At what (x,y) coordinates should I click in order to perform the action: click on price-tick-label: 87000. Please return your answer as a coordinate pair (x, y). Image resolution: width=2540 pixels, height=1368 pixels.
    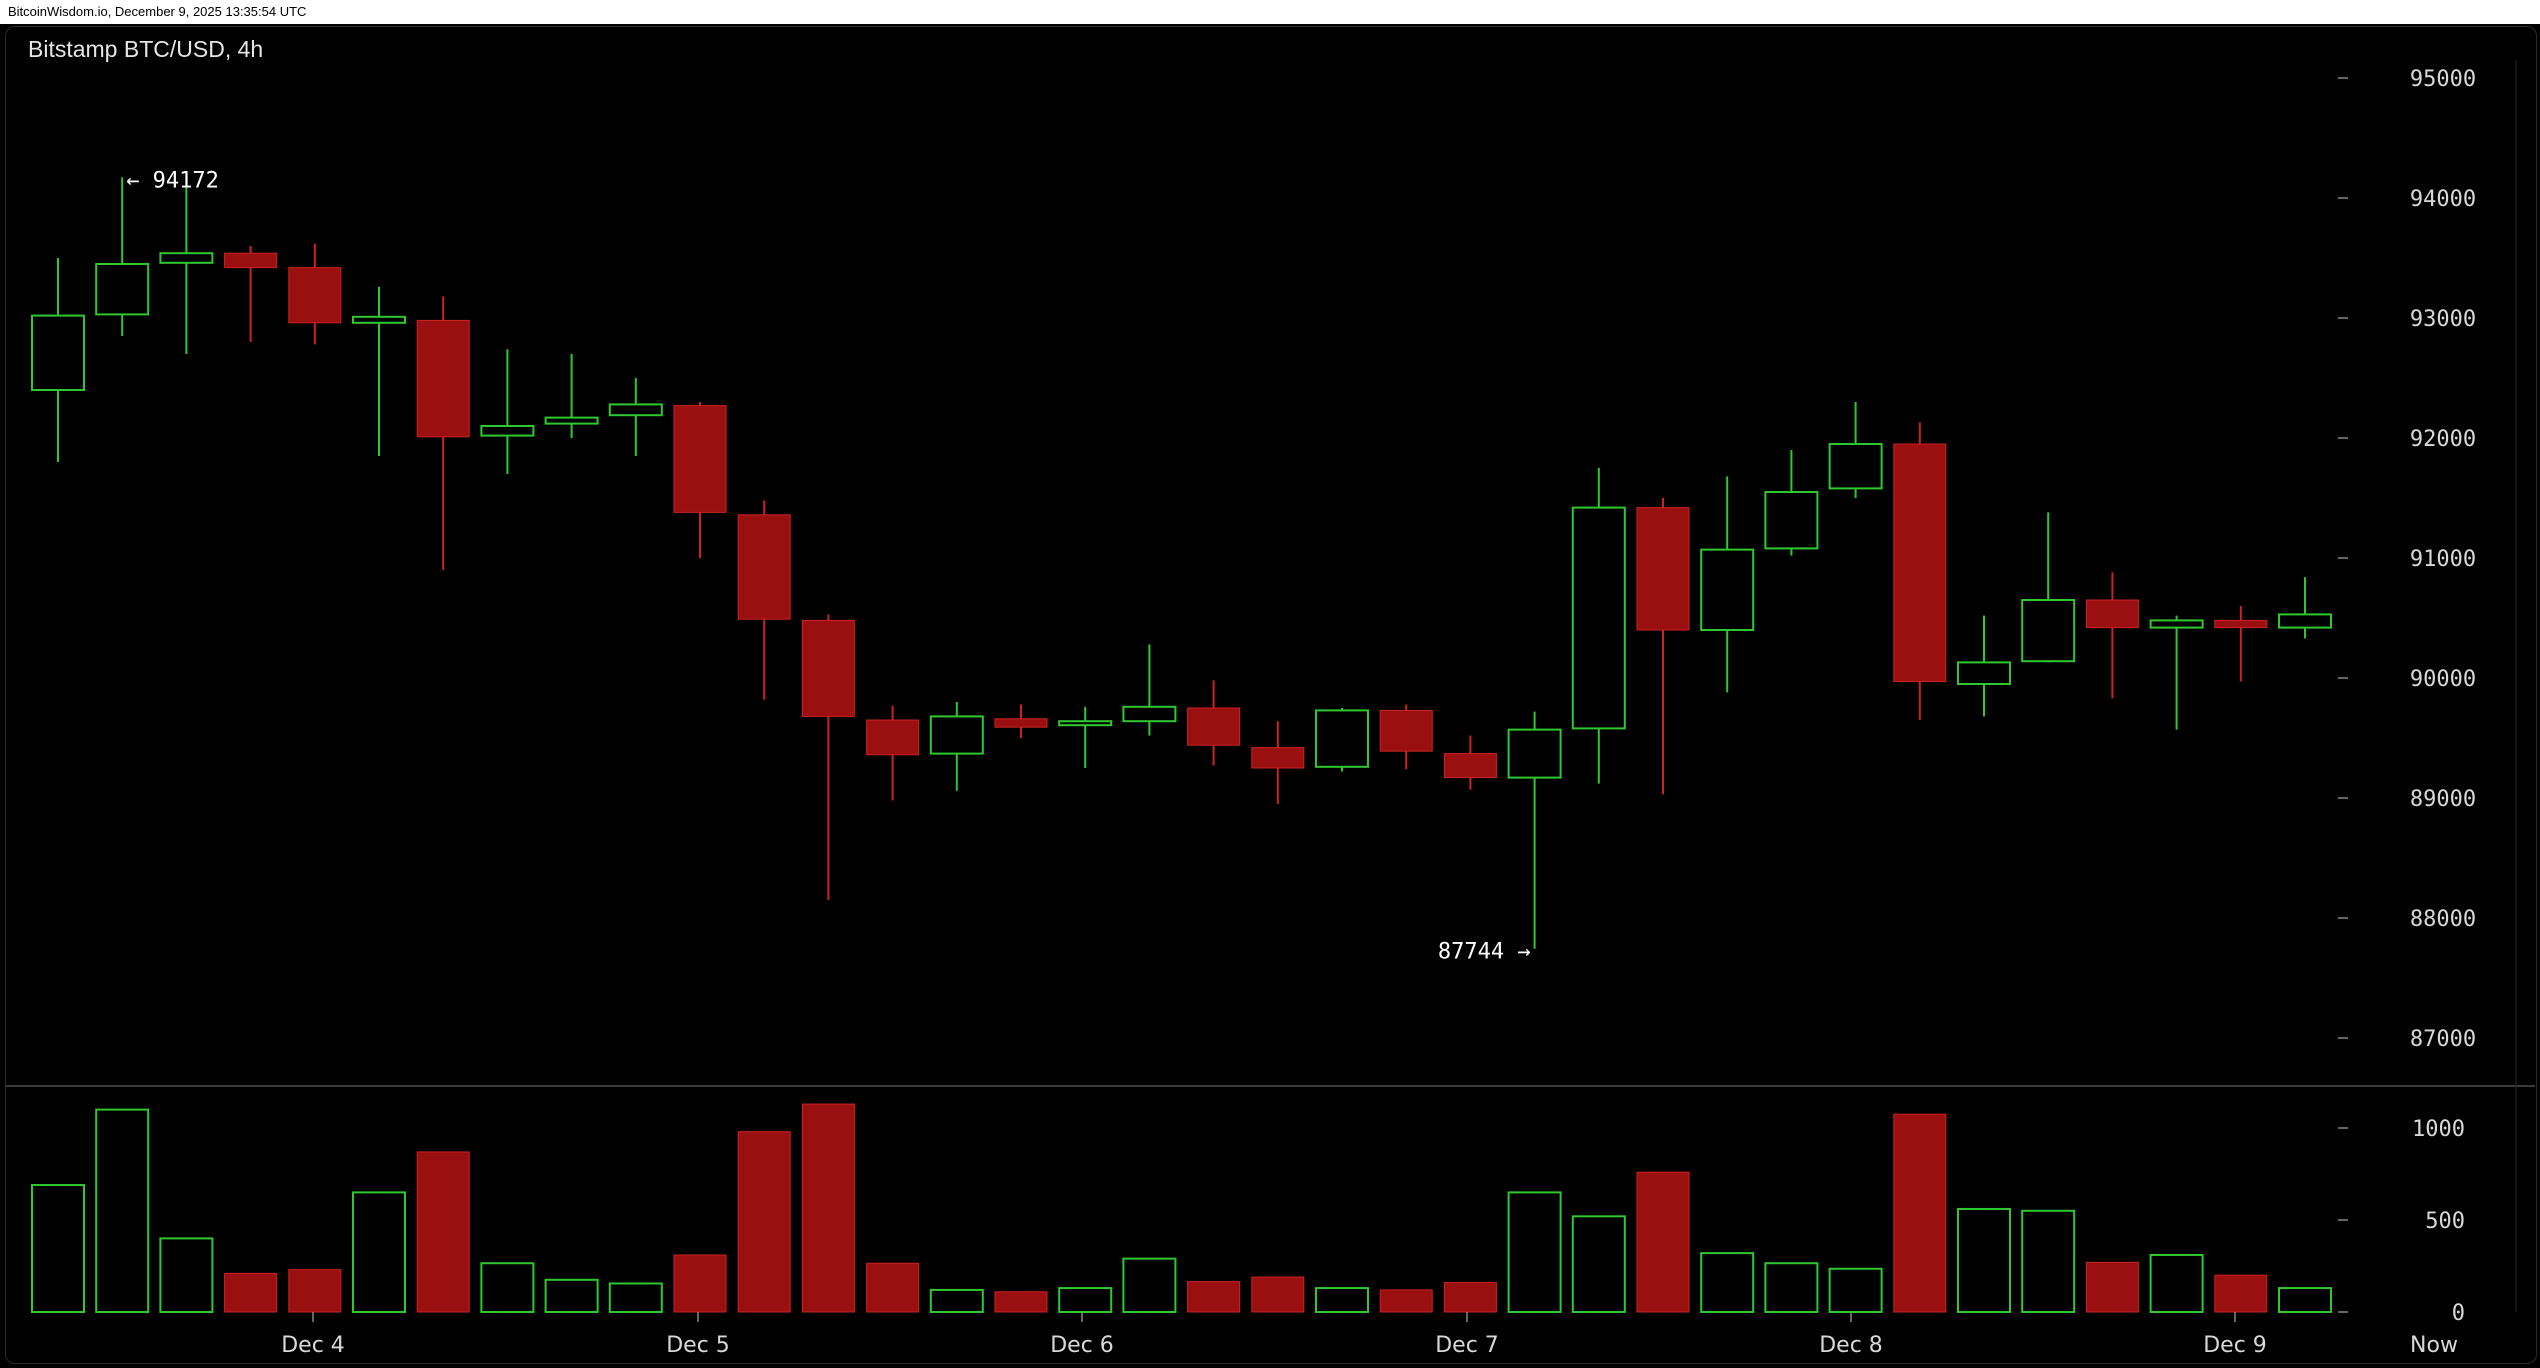
    Looking at the image, I should click on (2443, 1039).